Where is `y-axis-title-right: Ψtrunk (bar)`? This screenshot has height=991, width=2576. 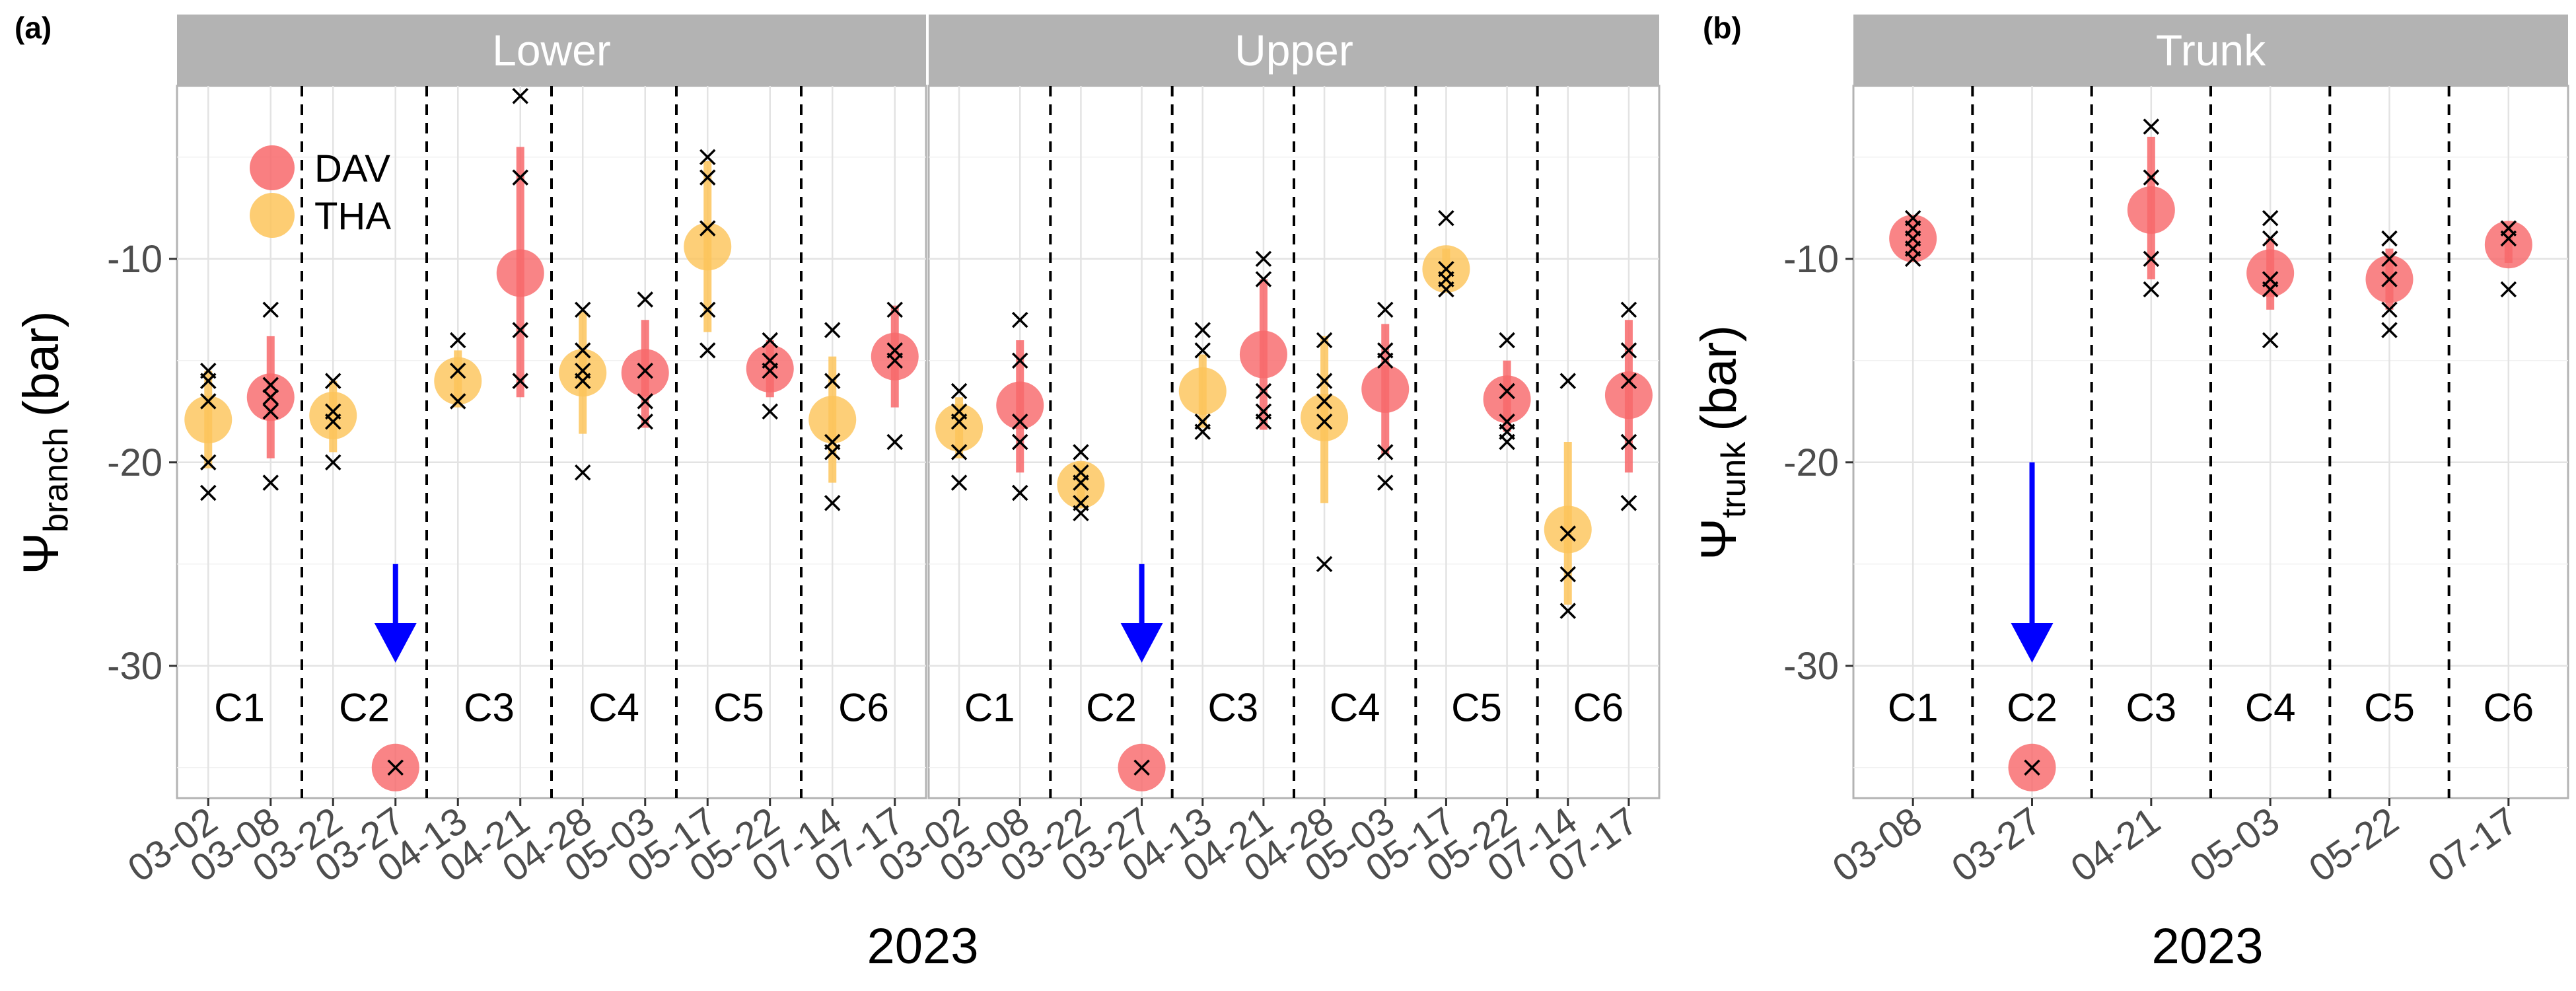 y-axis-title-right: Ψtrunk (bar) is located at coordinates (1722, 442).